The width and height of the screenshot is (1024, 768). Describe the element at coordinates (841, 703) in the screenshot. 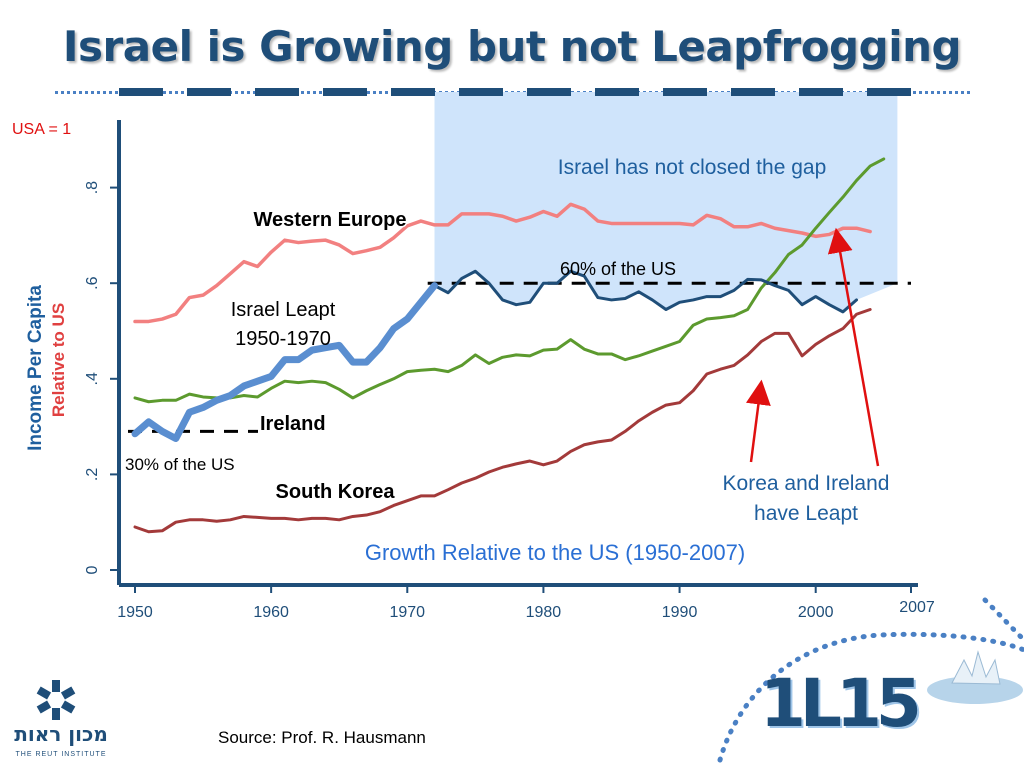

I see `brand-logo: 1L15` at that location.